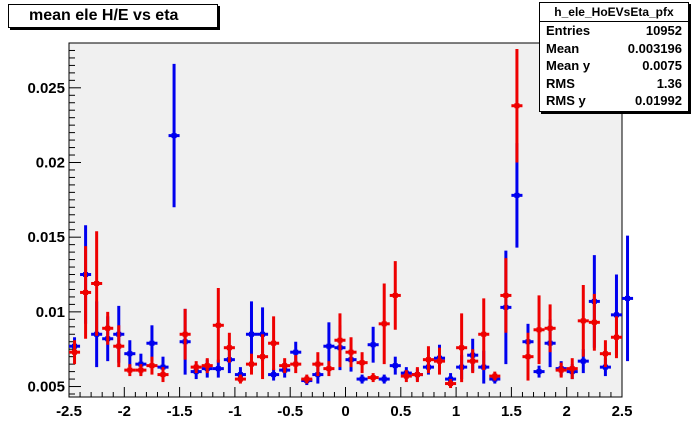 The height and width of the screenshot is (444, 692). Describe the element at coordinates (614, 49) in the screenshot. I see `stats-row: Mean 0.003196` at that location.